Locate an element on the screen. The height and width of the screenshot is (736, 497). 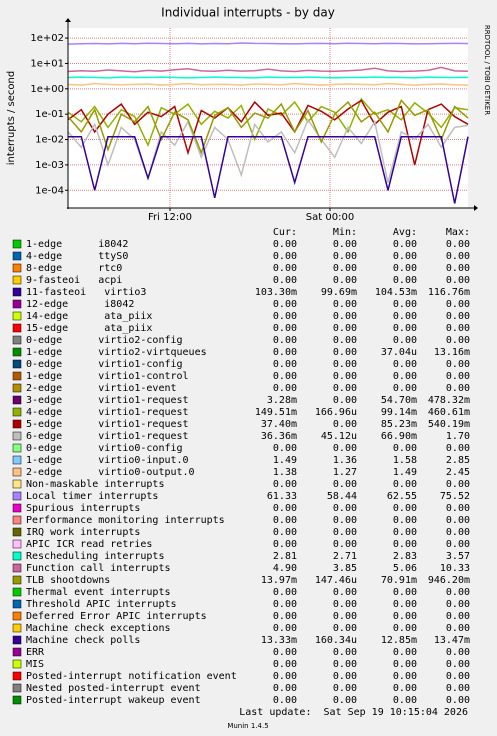
y-axis-label: interrupts / second is located at coordinates (11, 118).